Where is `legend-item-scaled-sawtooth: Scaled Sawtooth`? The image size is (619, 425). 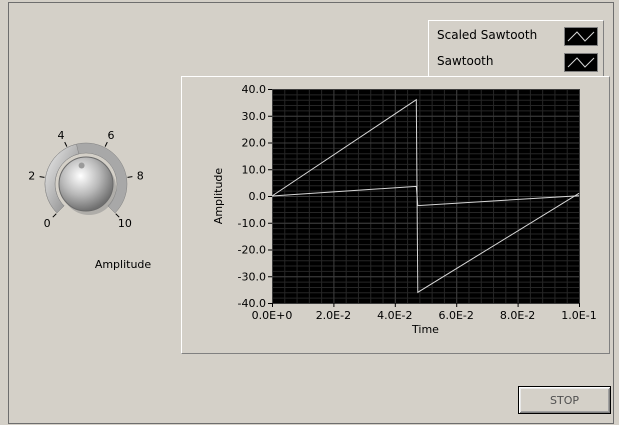
legend-item-scaled-sawtooth: Scaled Sawtooth is located at coordinates (516, 35).